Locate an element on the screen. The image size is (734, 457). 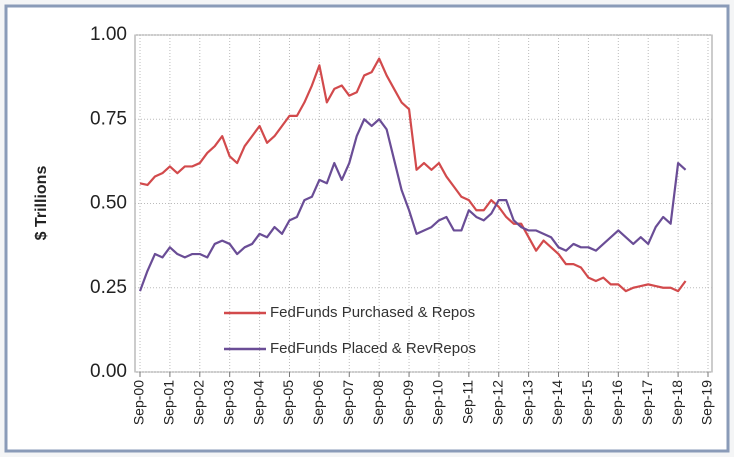
legend-label: FedFunds Placed & RevRepos is located at coordinates (373, 348).